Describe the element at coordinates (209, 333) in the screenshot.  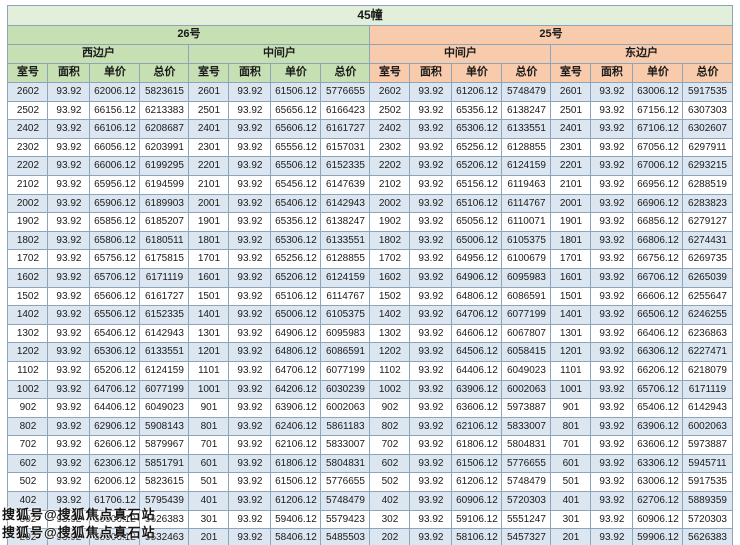
I see `room-cell: 1301` at that location.